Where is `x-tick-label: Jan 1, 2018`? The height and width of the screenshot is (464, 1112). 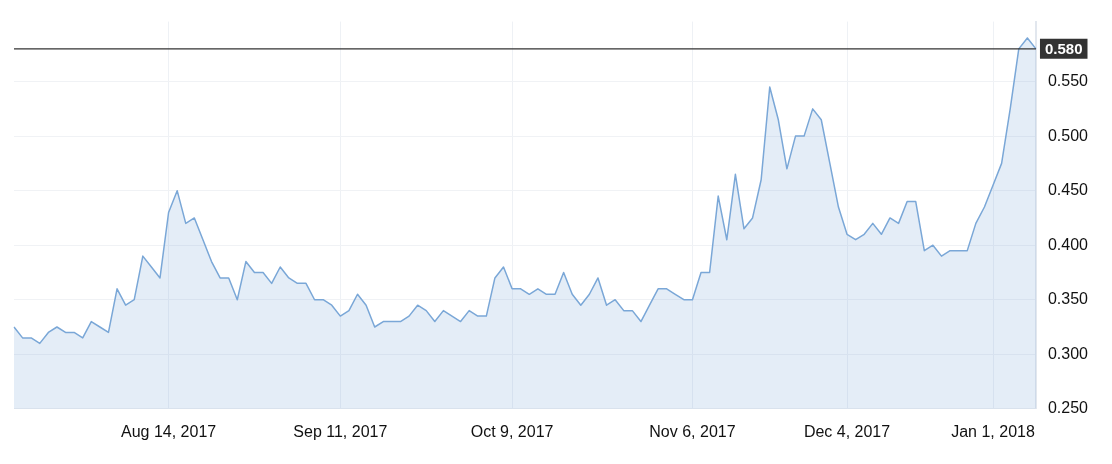 x-tick-label: Jan 1, 2018 is located at coordinates (993, 431).